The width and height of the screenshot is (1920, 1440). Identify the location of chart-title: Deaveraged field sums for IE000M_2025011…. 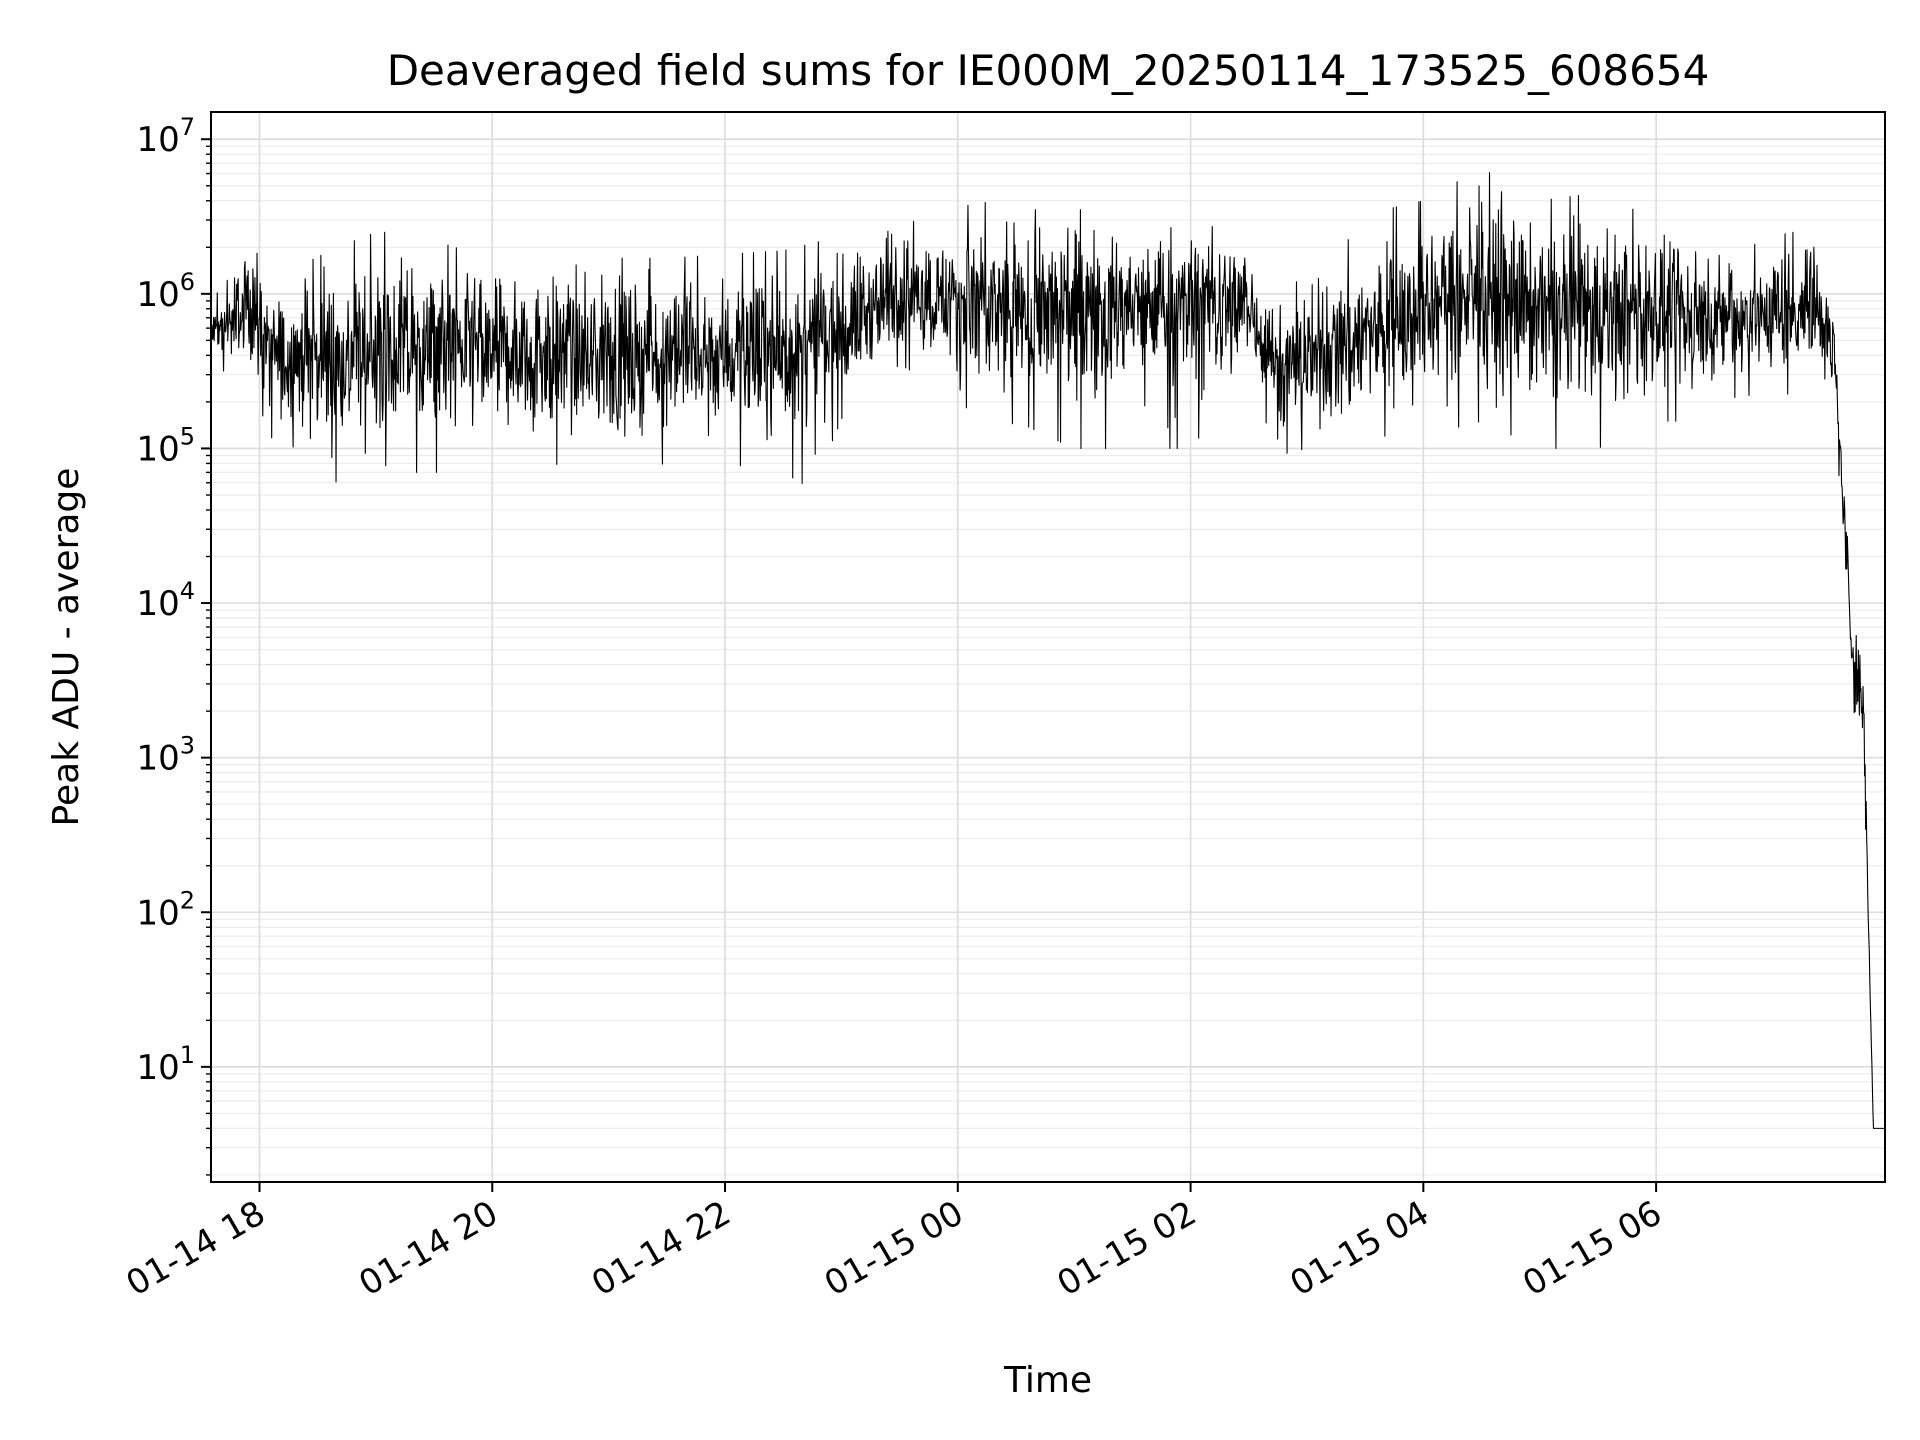
(1048, 70).